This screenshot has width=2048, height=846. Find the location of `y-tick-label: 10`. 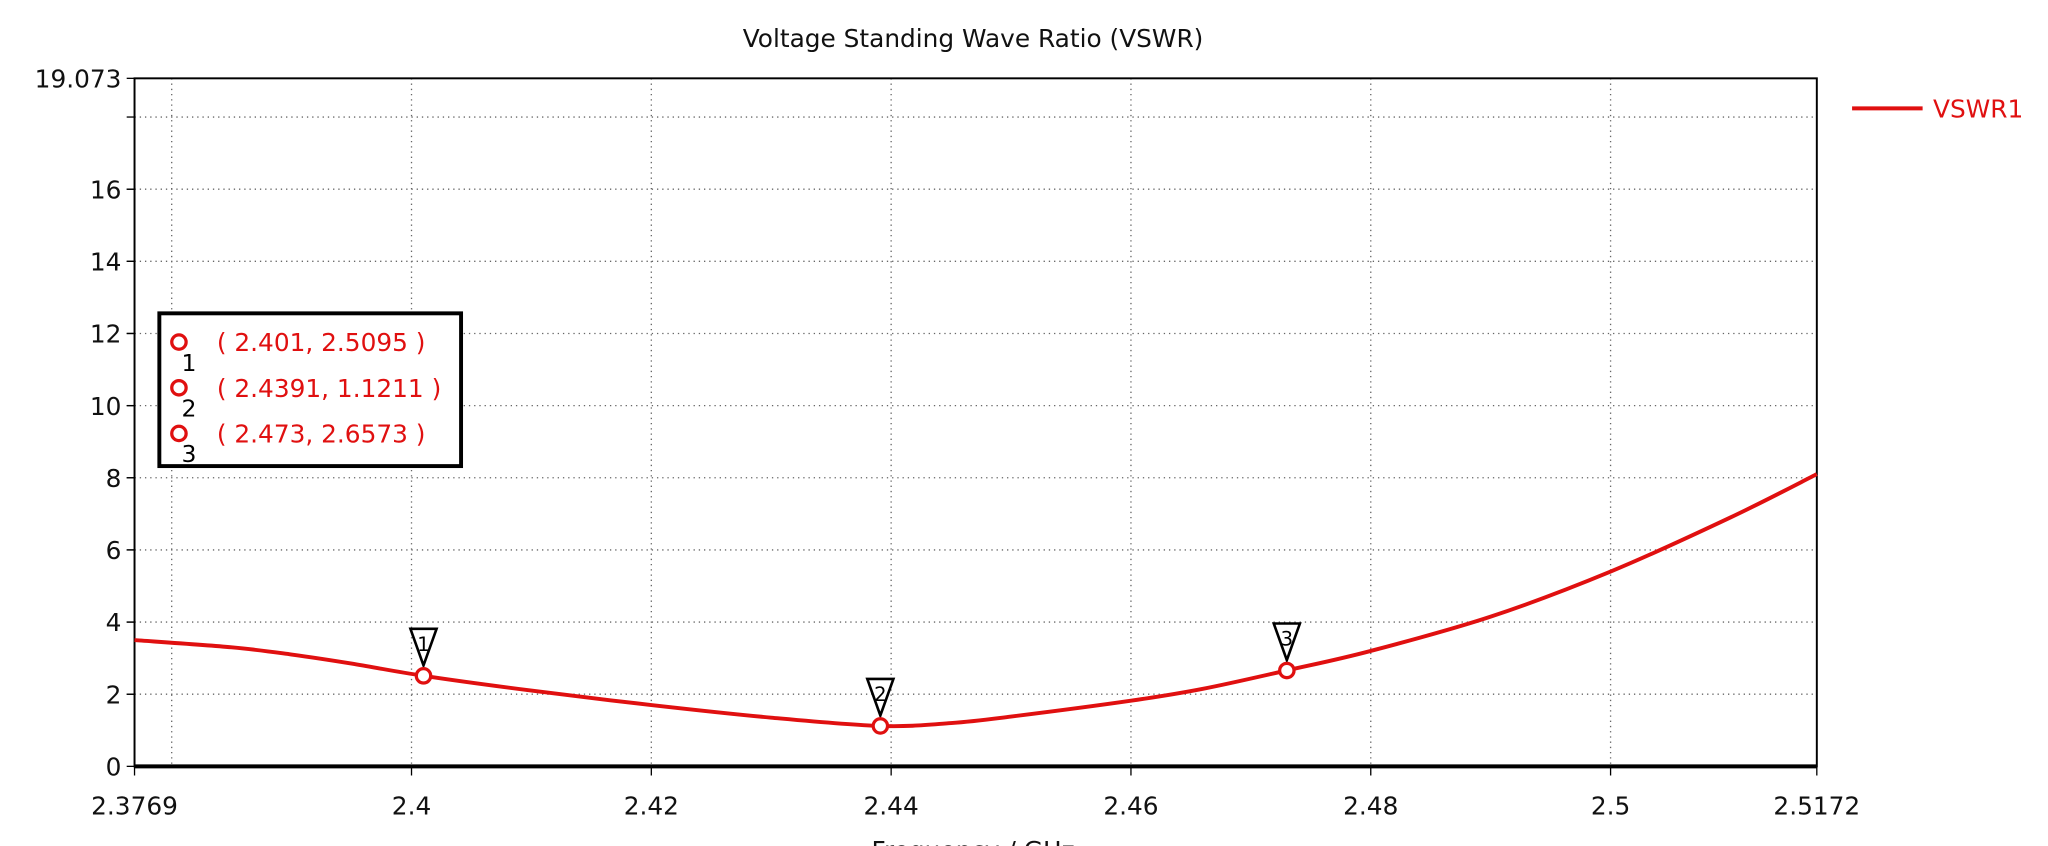

y-tick-label: 10 is located at coordinates (106, 406).